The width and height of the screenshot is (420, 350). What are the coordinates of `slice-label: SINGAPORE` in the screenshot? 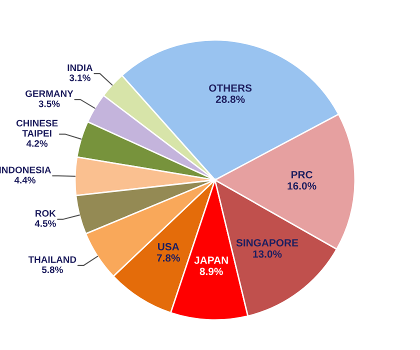 It's located at (267, 243).